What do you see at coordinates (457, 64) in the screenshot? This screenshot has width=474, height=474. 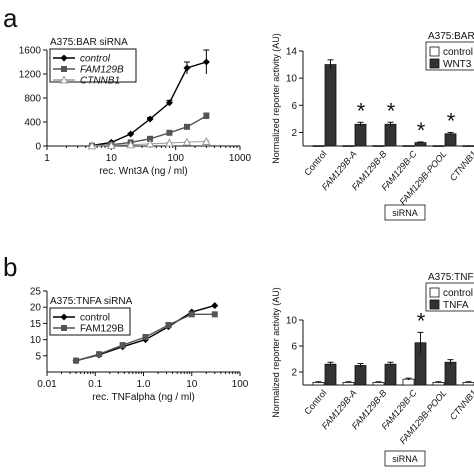 I see `a_bar-legend-label: WNT3` at bounding box center [457, 64].